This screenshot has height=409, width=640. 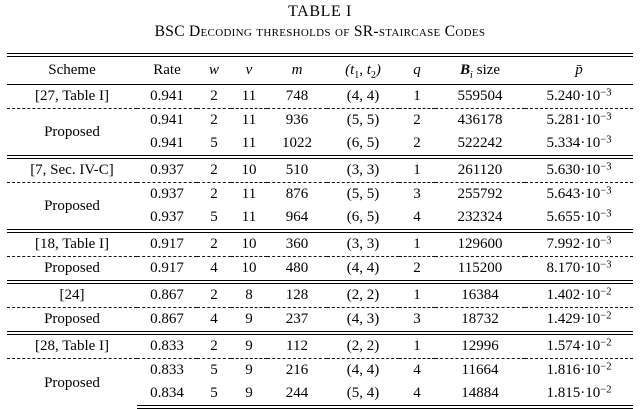 What do you see at coordinates (72, 69) in the screenshot?
I see `col-header-scheme: Scheme` at bounding box center [72, 69].